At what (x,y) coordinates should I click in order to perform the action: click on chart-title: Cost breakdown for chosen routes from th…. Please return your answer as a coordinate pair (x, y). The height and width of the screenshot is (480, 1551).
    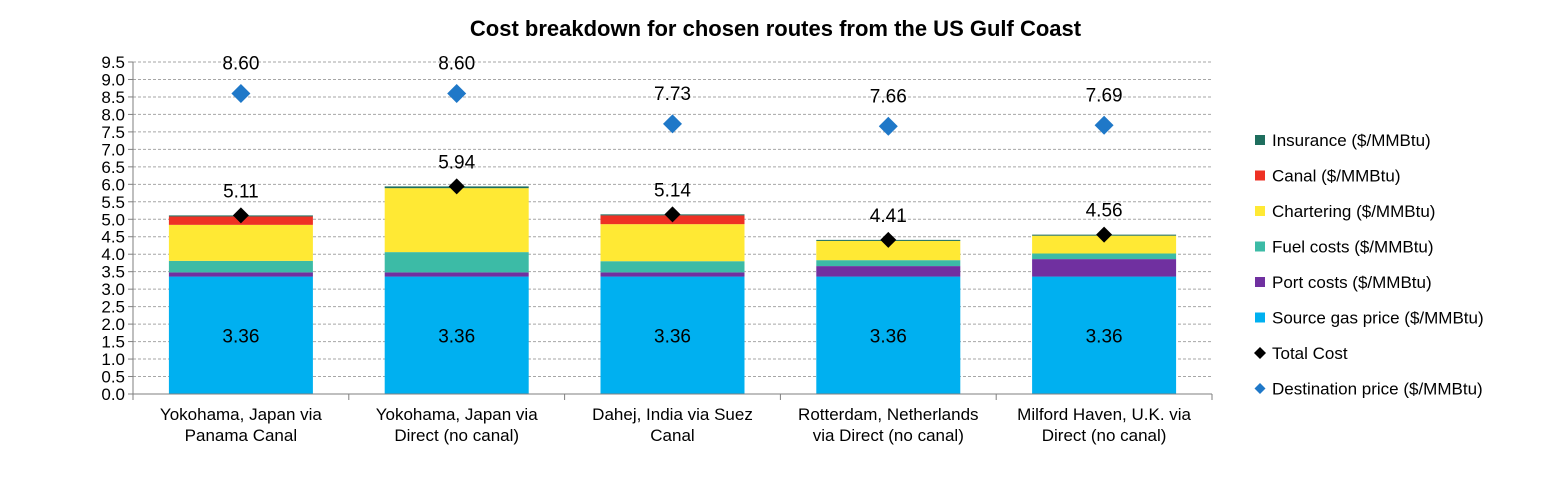
    Looking at the image, I should click on (775, 28).